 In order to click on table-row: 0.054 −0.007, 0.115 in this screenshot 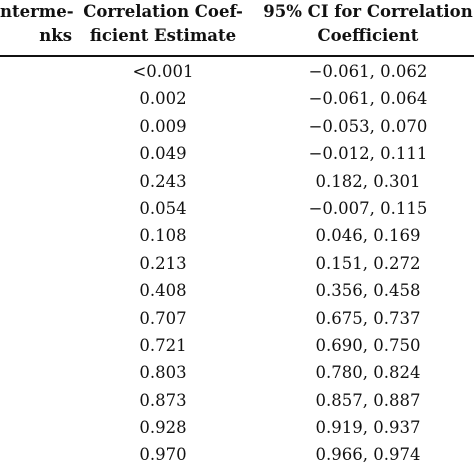, I will do `click(237, 208)`.